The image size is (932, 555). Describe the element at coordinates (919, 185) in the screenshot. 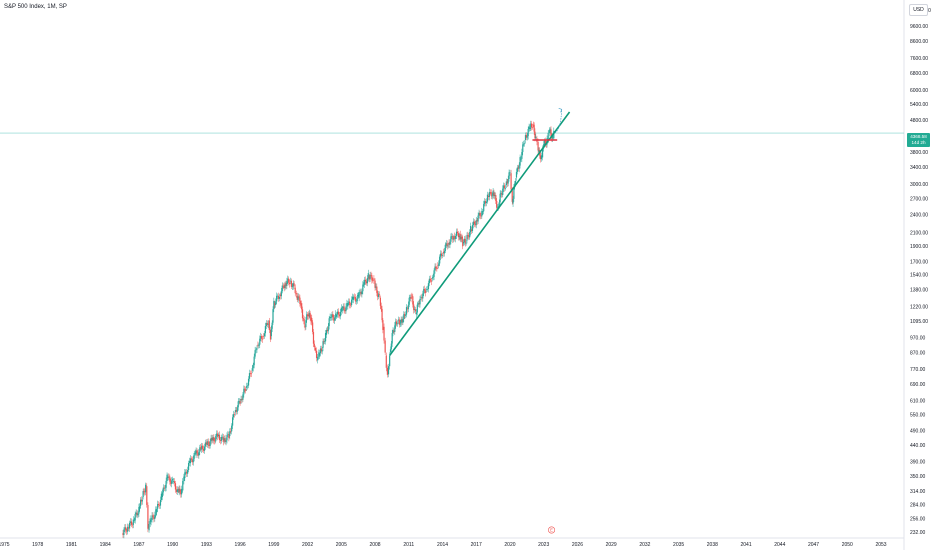

I see `y-tick-label: 3000.00` at that location.